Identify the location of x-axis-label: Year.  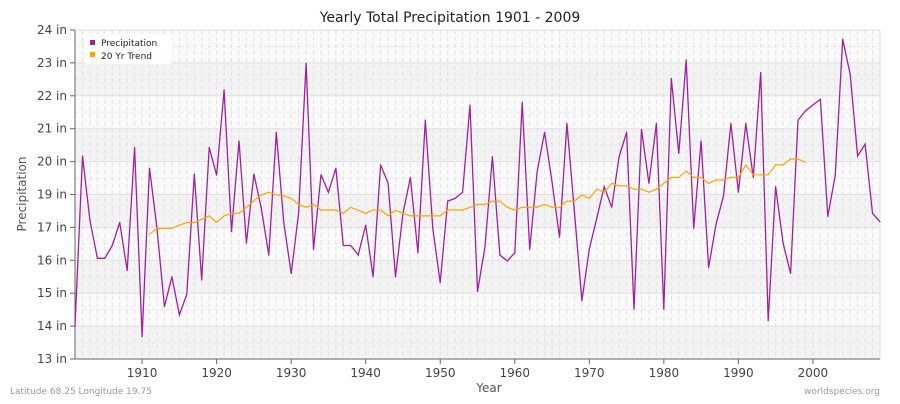
(488, 388).